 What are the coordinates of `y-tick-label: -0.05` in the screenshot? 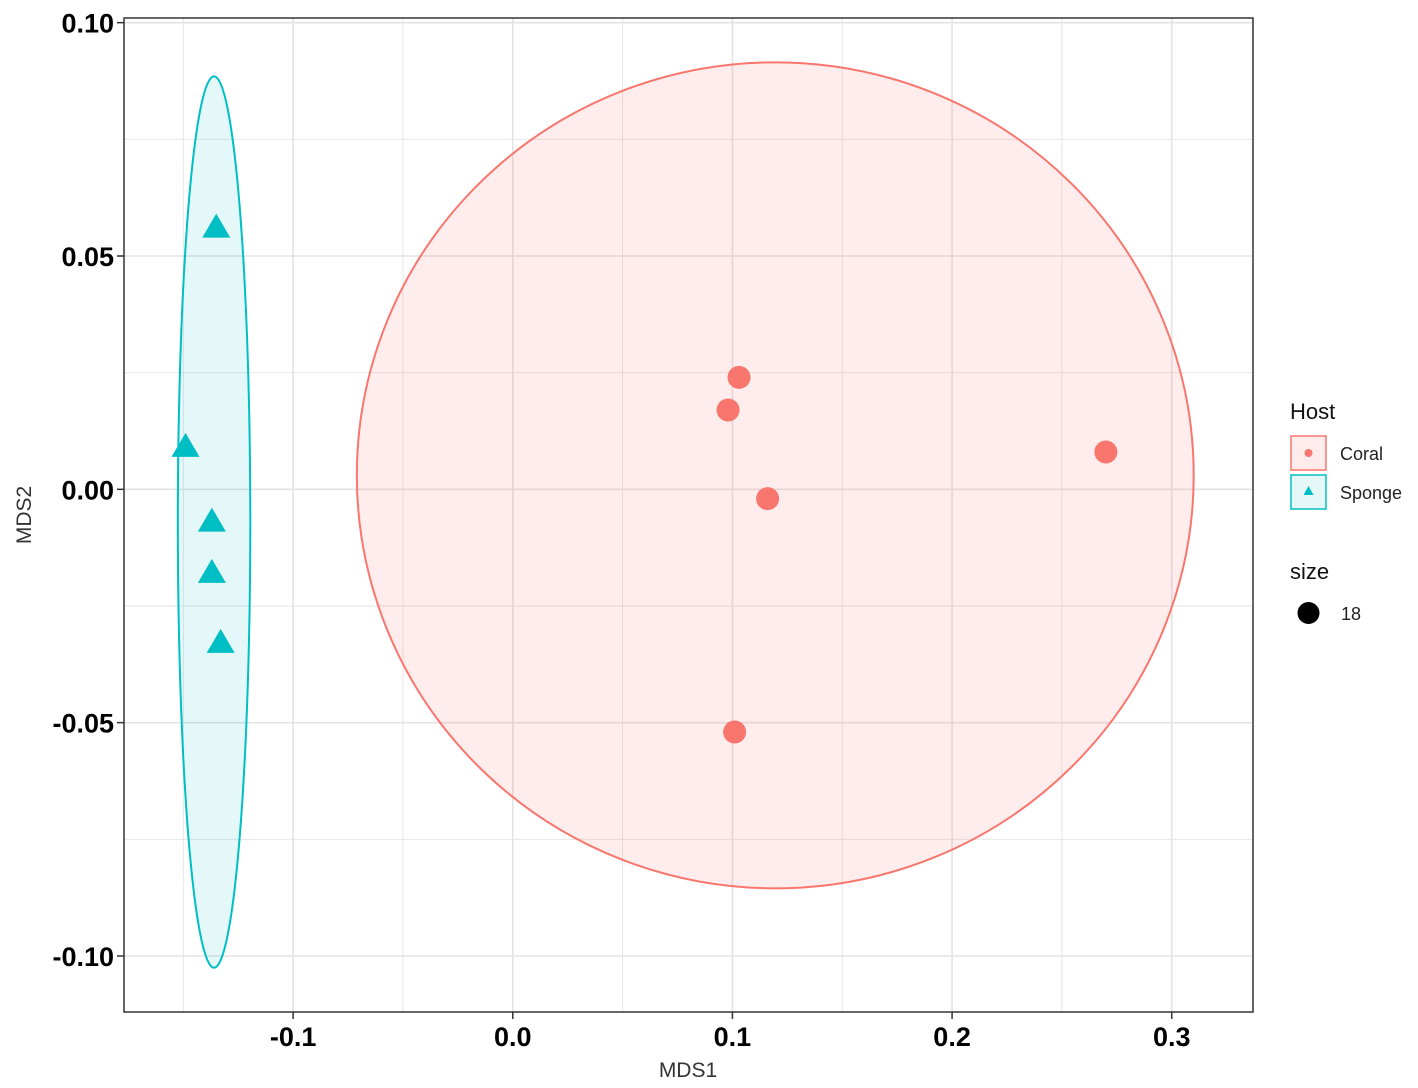 It's located at (83, 724).